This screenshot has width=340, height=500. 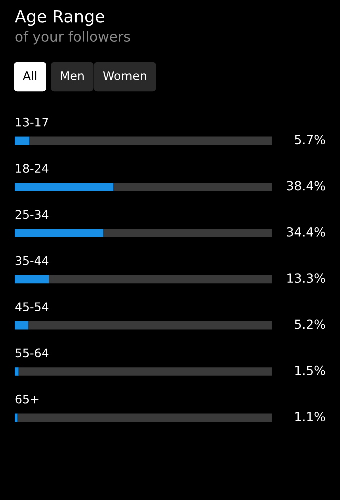 I want to click on chart-title: Age Range, so click(x=59, y=18).